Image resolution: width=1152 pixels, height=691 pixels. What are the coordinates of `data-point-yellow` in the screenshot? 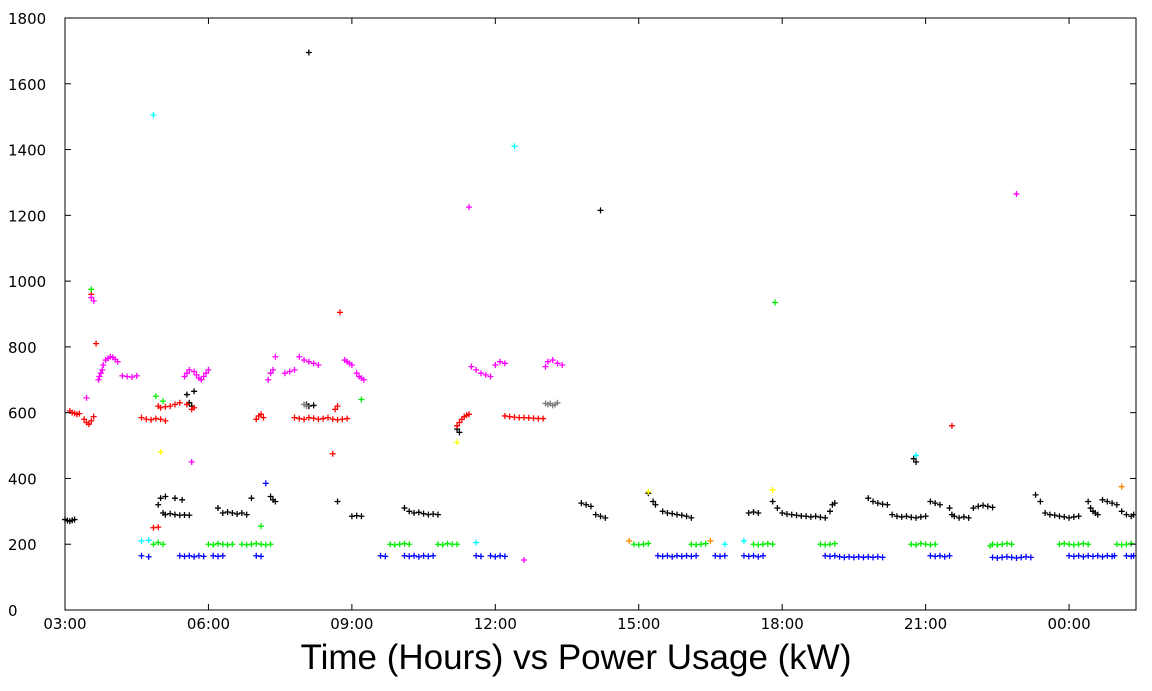 It's located at (457, 442).